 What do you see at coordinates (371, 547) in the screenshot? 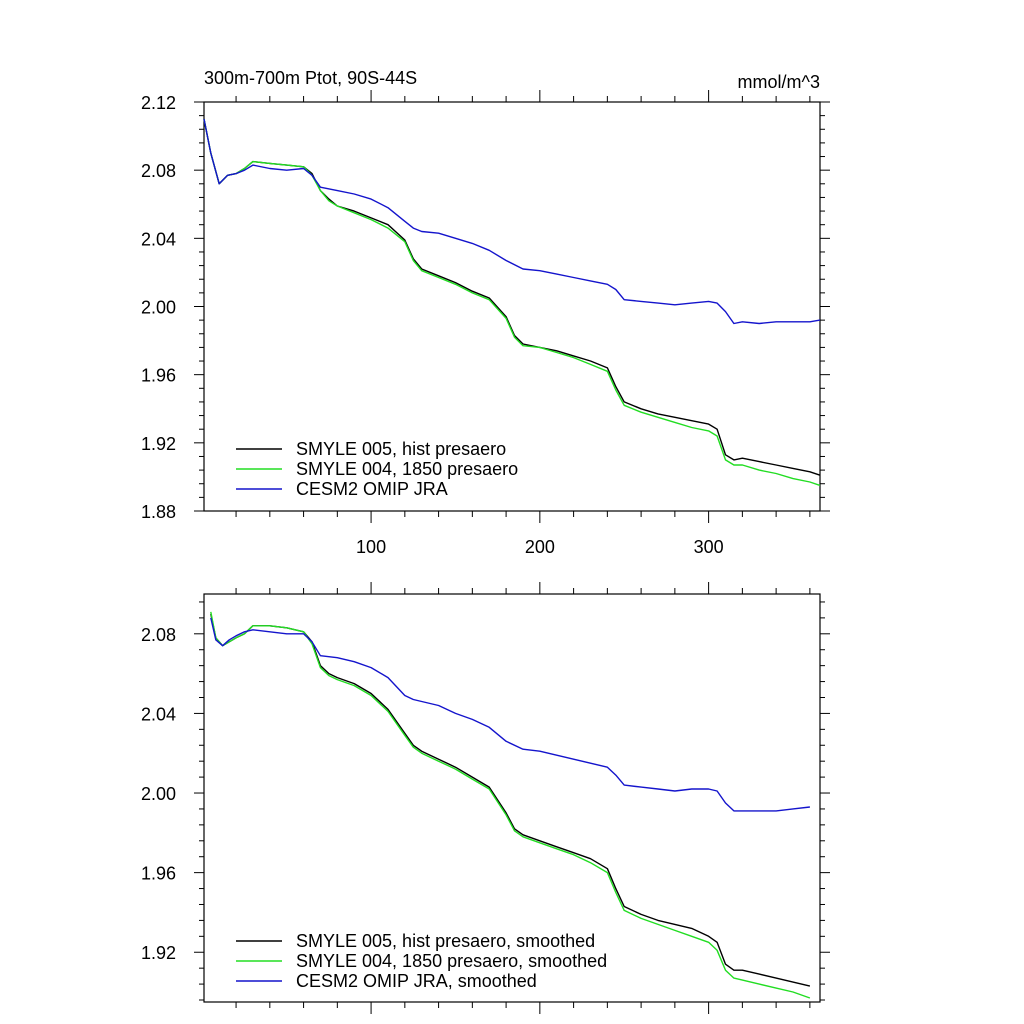
I see `top-x-tick-label: 100` at bounding box center [371, 547].